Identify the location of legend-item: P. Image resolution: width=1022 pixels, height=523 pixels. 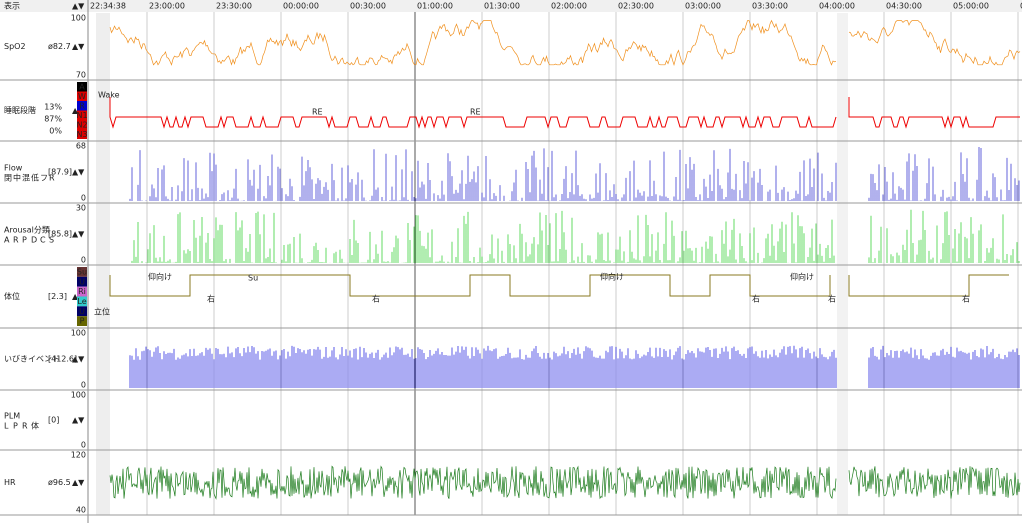
(15, 426).